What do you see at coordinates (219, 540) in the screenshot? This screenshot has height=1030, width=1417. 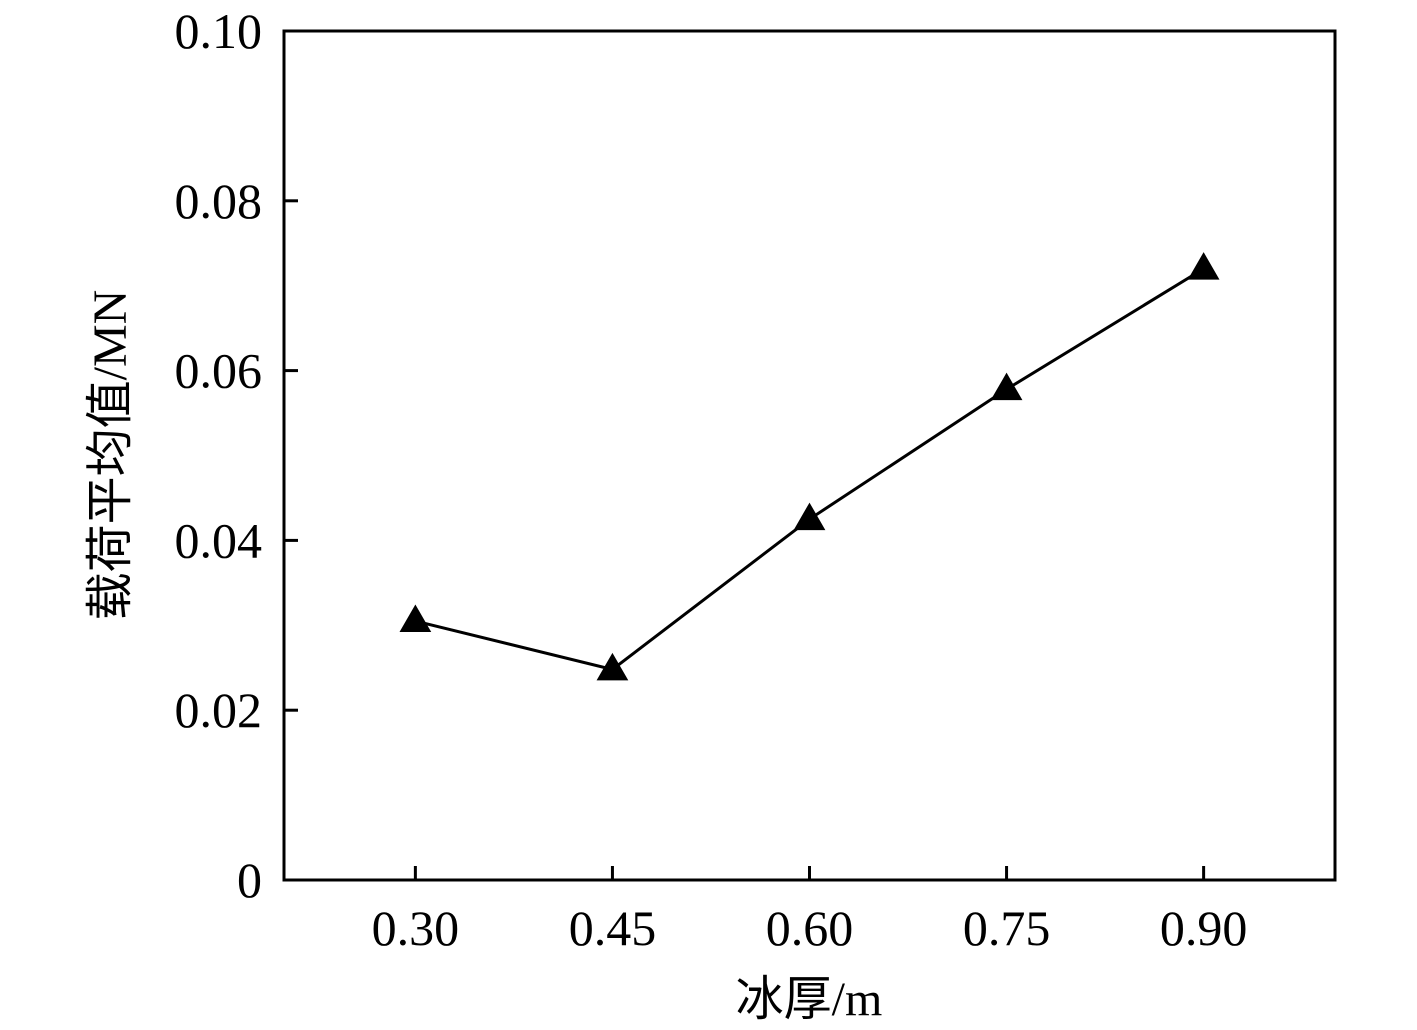 I see `y-tick-label: 0.04` at bounding box center [219, 540].